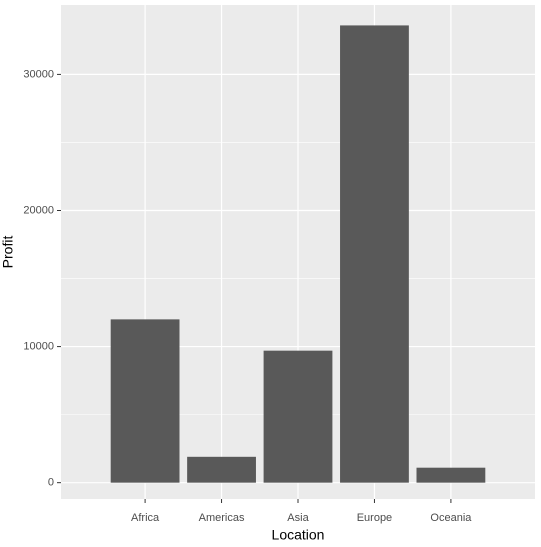  What do you see at coordinates (374, 518) in the screenshot?
I see `x-tick-label: Europe` at bounding box center [374, 518].